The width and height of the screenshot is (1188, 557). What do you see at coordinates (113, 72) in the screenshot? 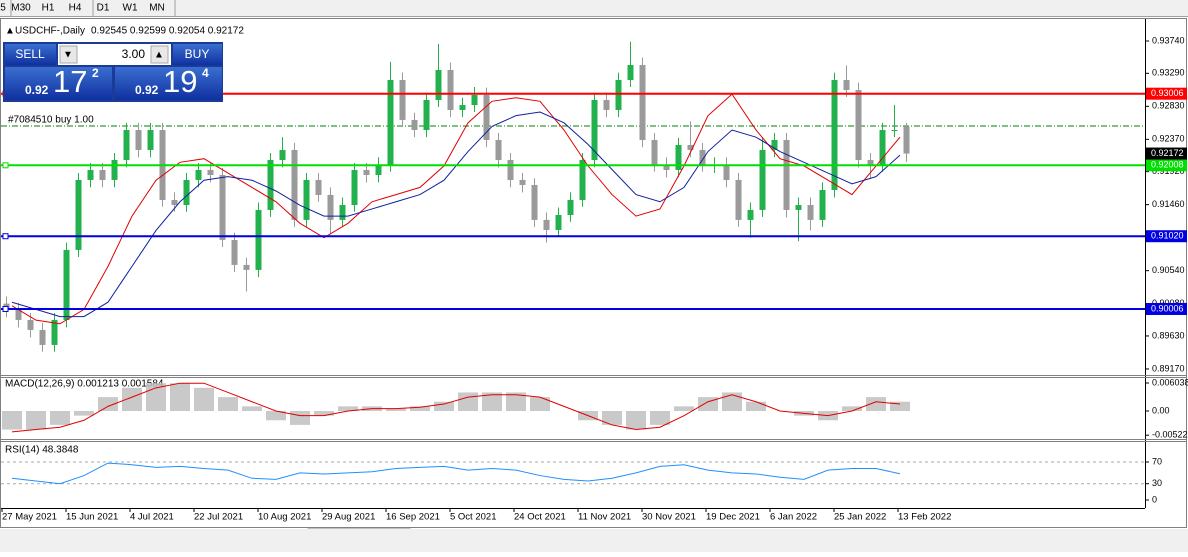
I see `trade-panel: SELL ▼ ▲ 3.00 BUY 0.92 17 2 0.92 19 4` at bounding box center [113, 72].